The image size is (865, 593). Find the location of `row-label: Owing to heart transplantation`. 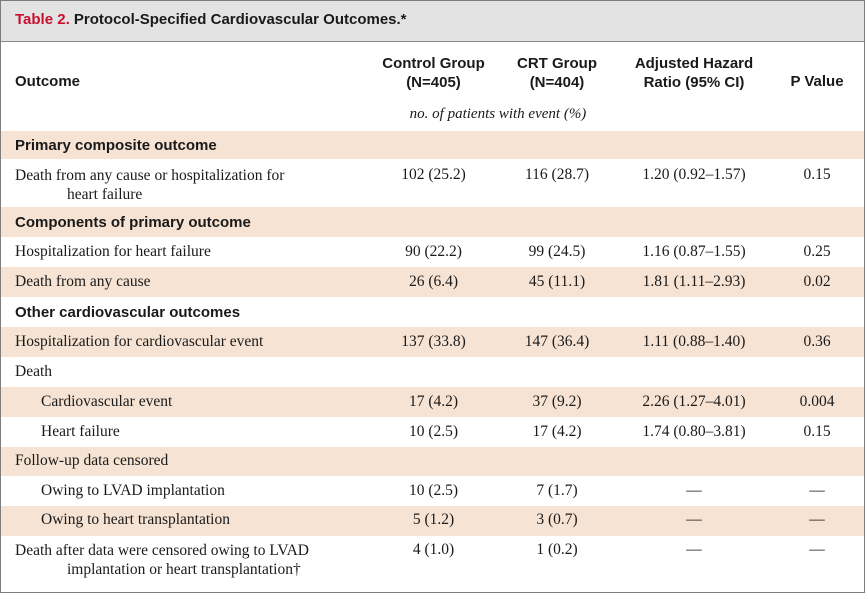

row-label: Owing to heart transplantation is located at coordinates (135, 519).